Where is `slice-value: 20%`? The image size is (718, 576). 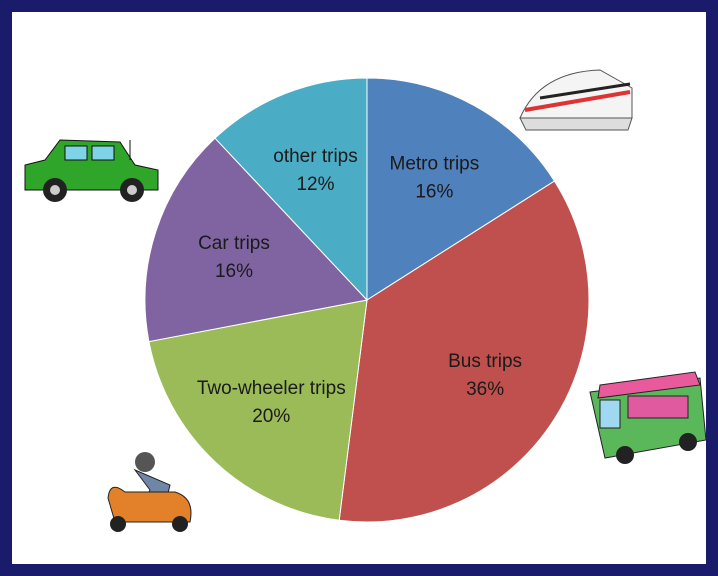
slice-value: 20% is located at coordinates (271, 416).